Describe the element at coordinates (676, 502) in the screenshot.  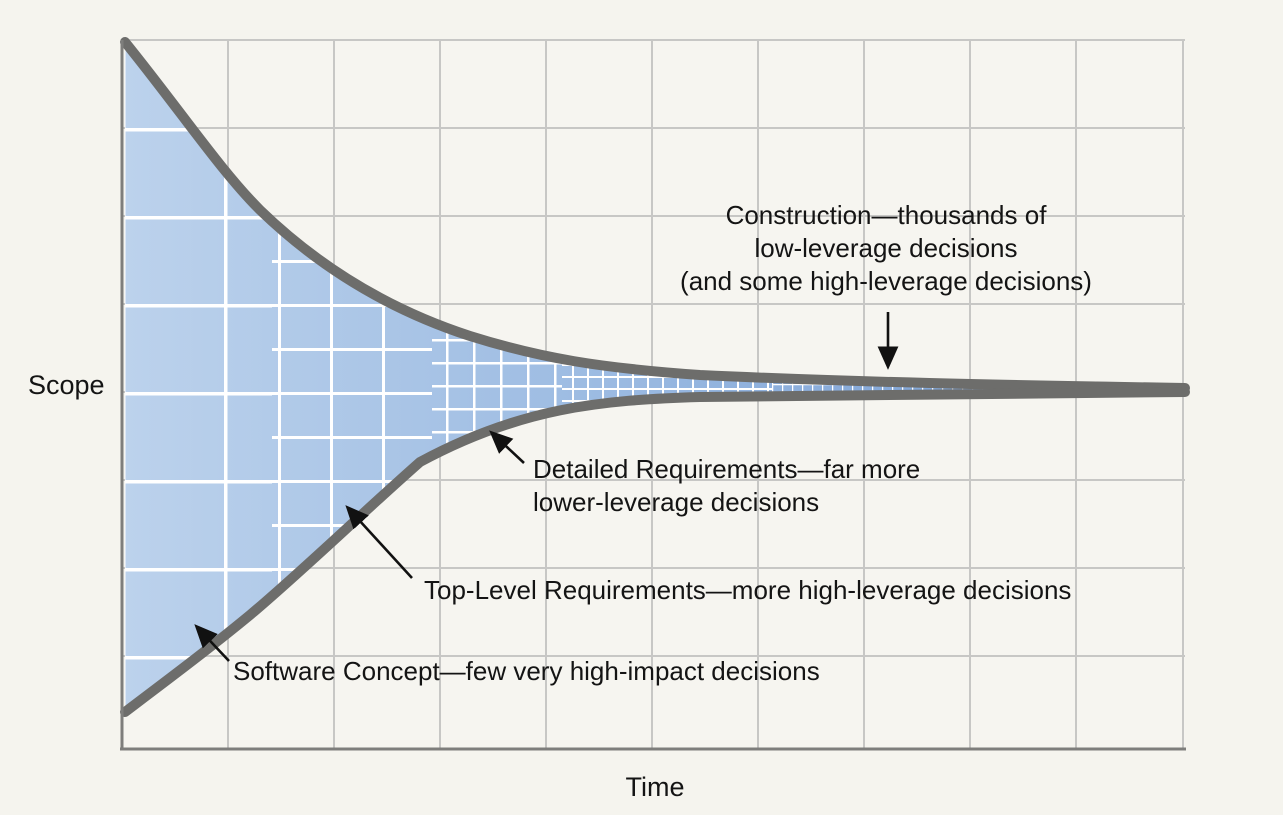
I see `annotation-detailed-line2: lower-leverage decisions` at that location.